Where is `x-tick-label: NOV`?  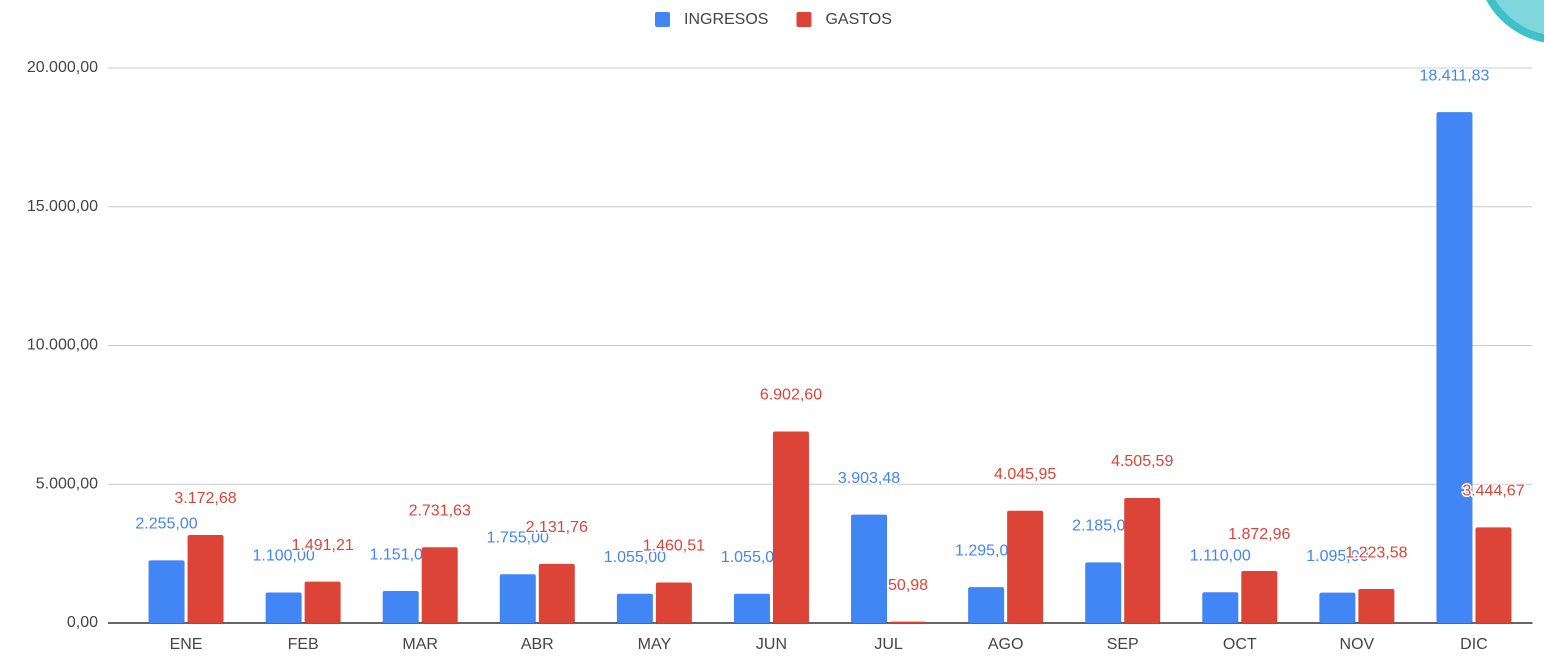 x-tick-label: NOV is located at coordinates (1357, 644).